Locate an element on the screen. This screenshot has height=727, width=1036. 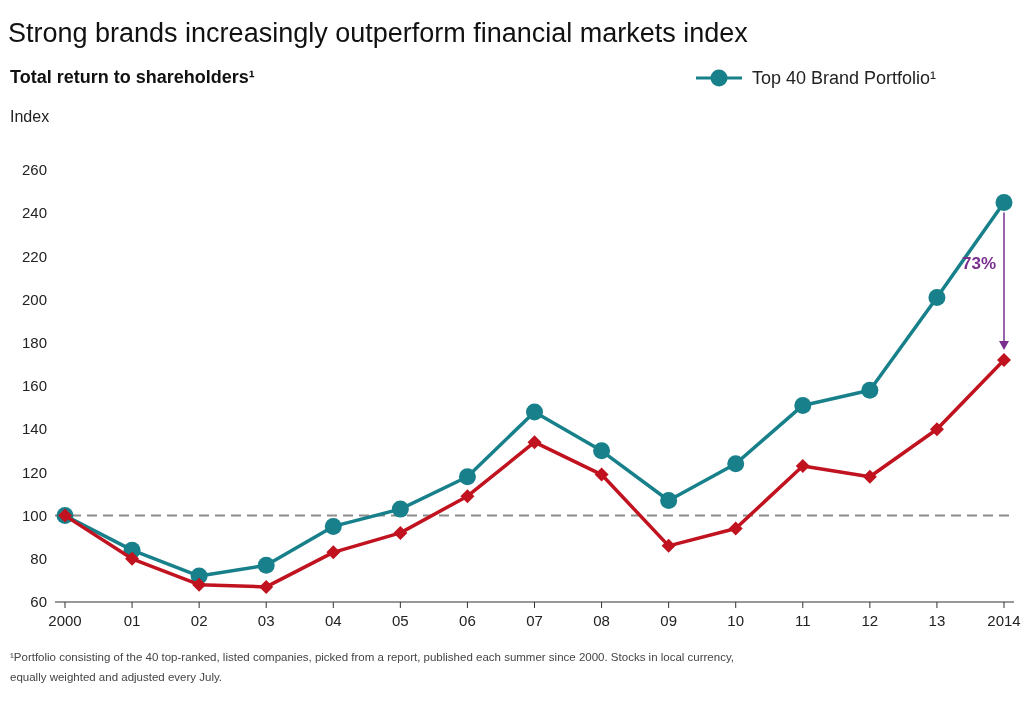
x-tick-label: 10 is located at coordinates (736, 620).